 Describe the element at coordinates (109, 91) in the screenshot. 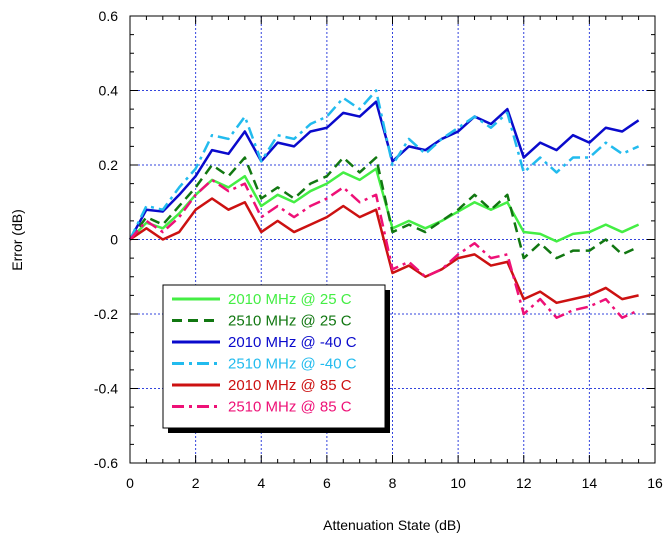

I see `y-tick-label: 0.4` at that location.